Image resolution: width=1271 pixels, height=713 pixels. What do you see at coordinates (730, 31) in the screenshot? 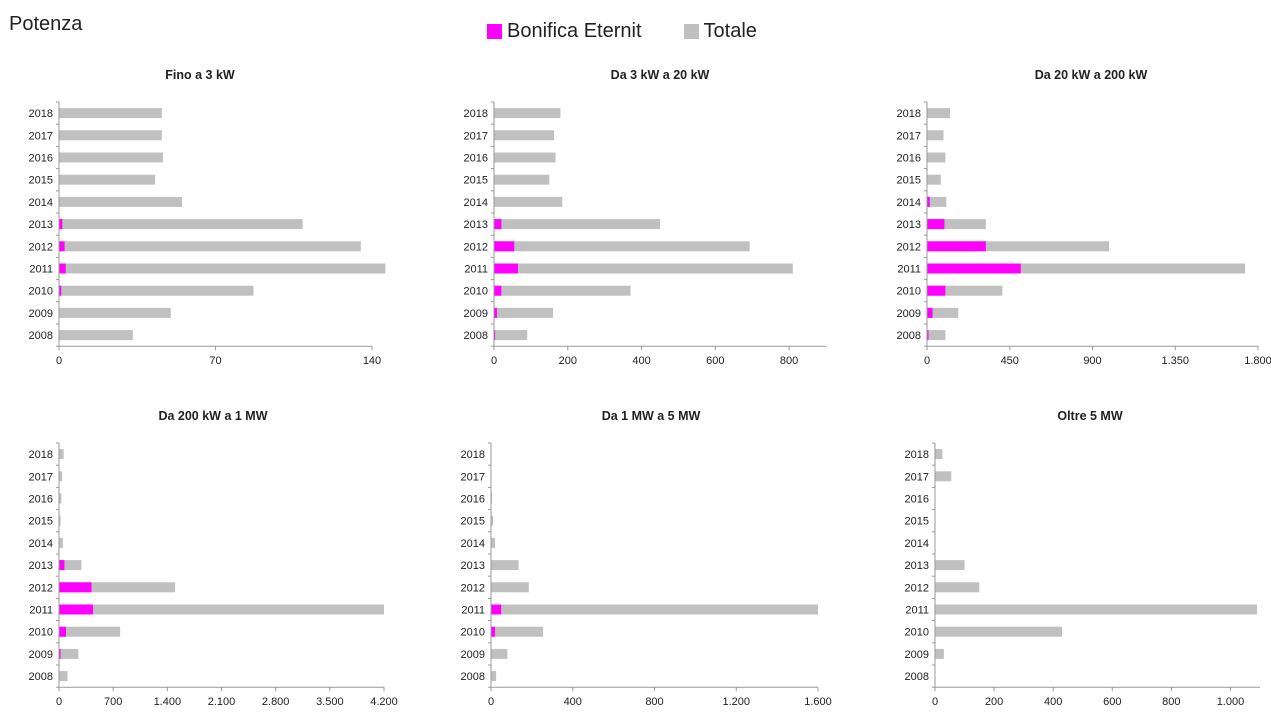
I see `legend-label-totale: Totale` at bounding box center [730, 31].